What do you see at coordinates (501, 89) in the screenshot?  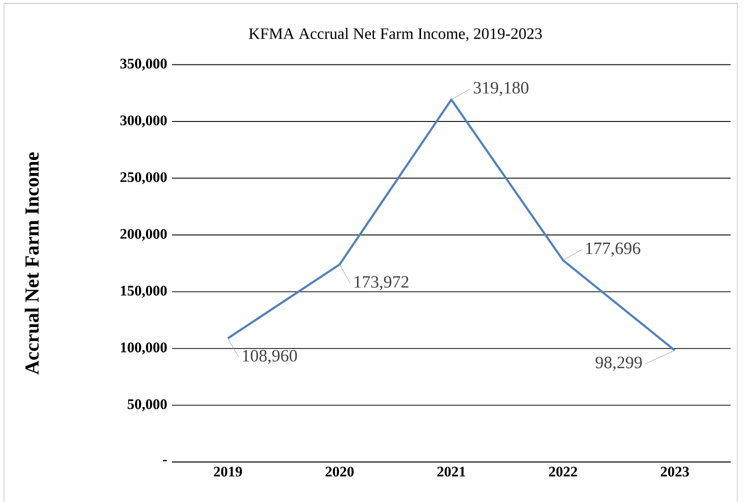 I see `data-label: 319,180` at bounding box center [501, 89].